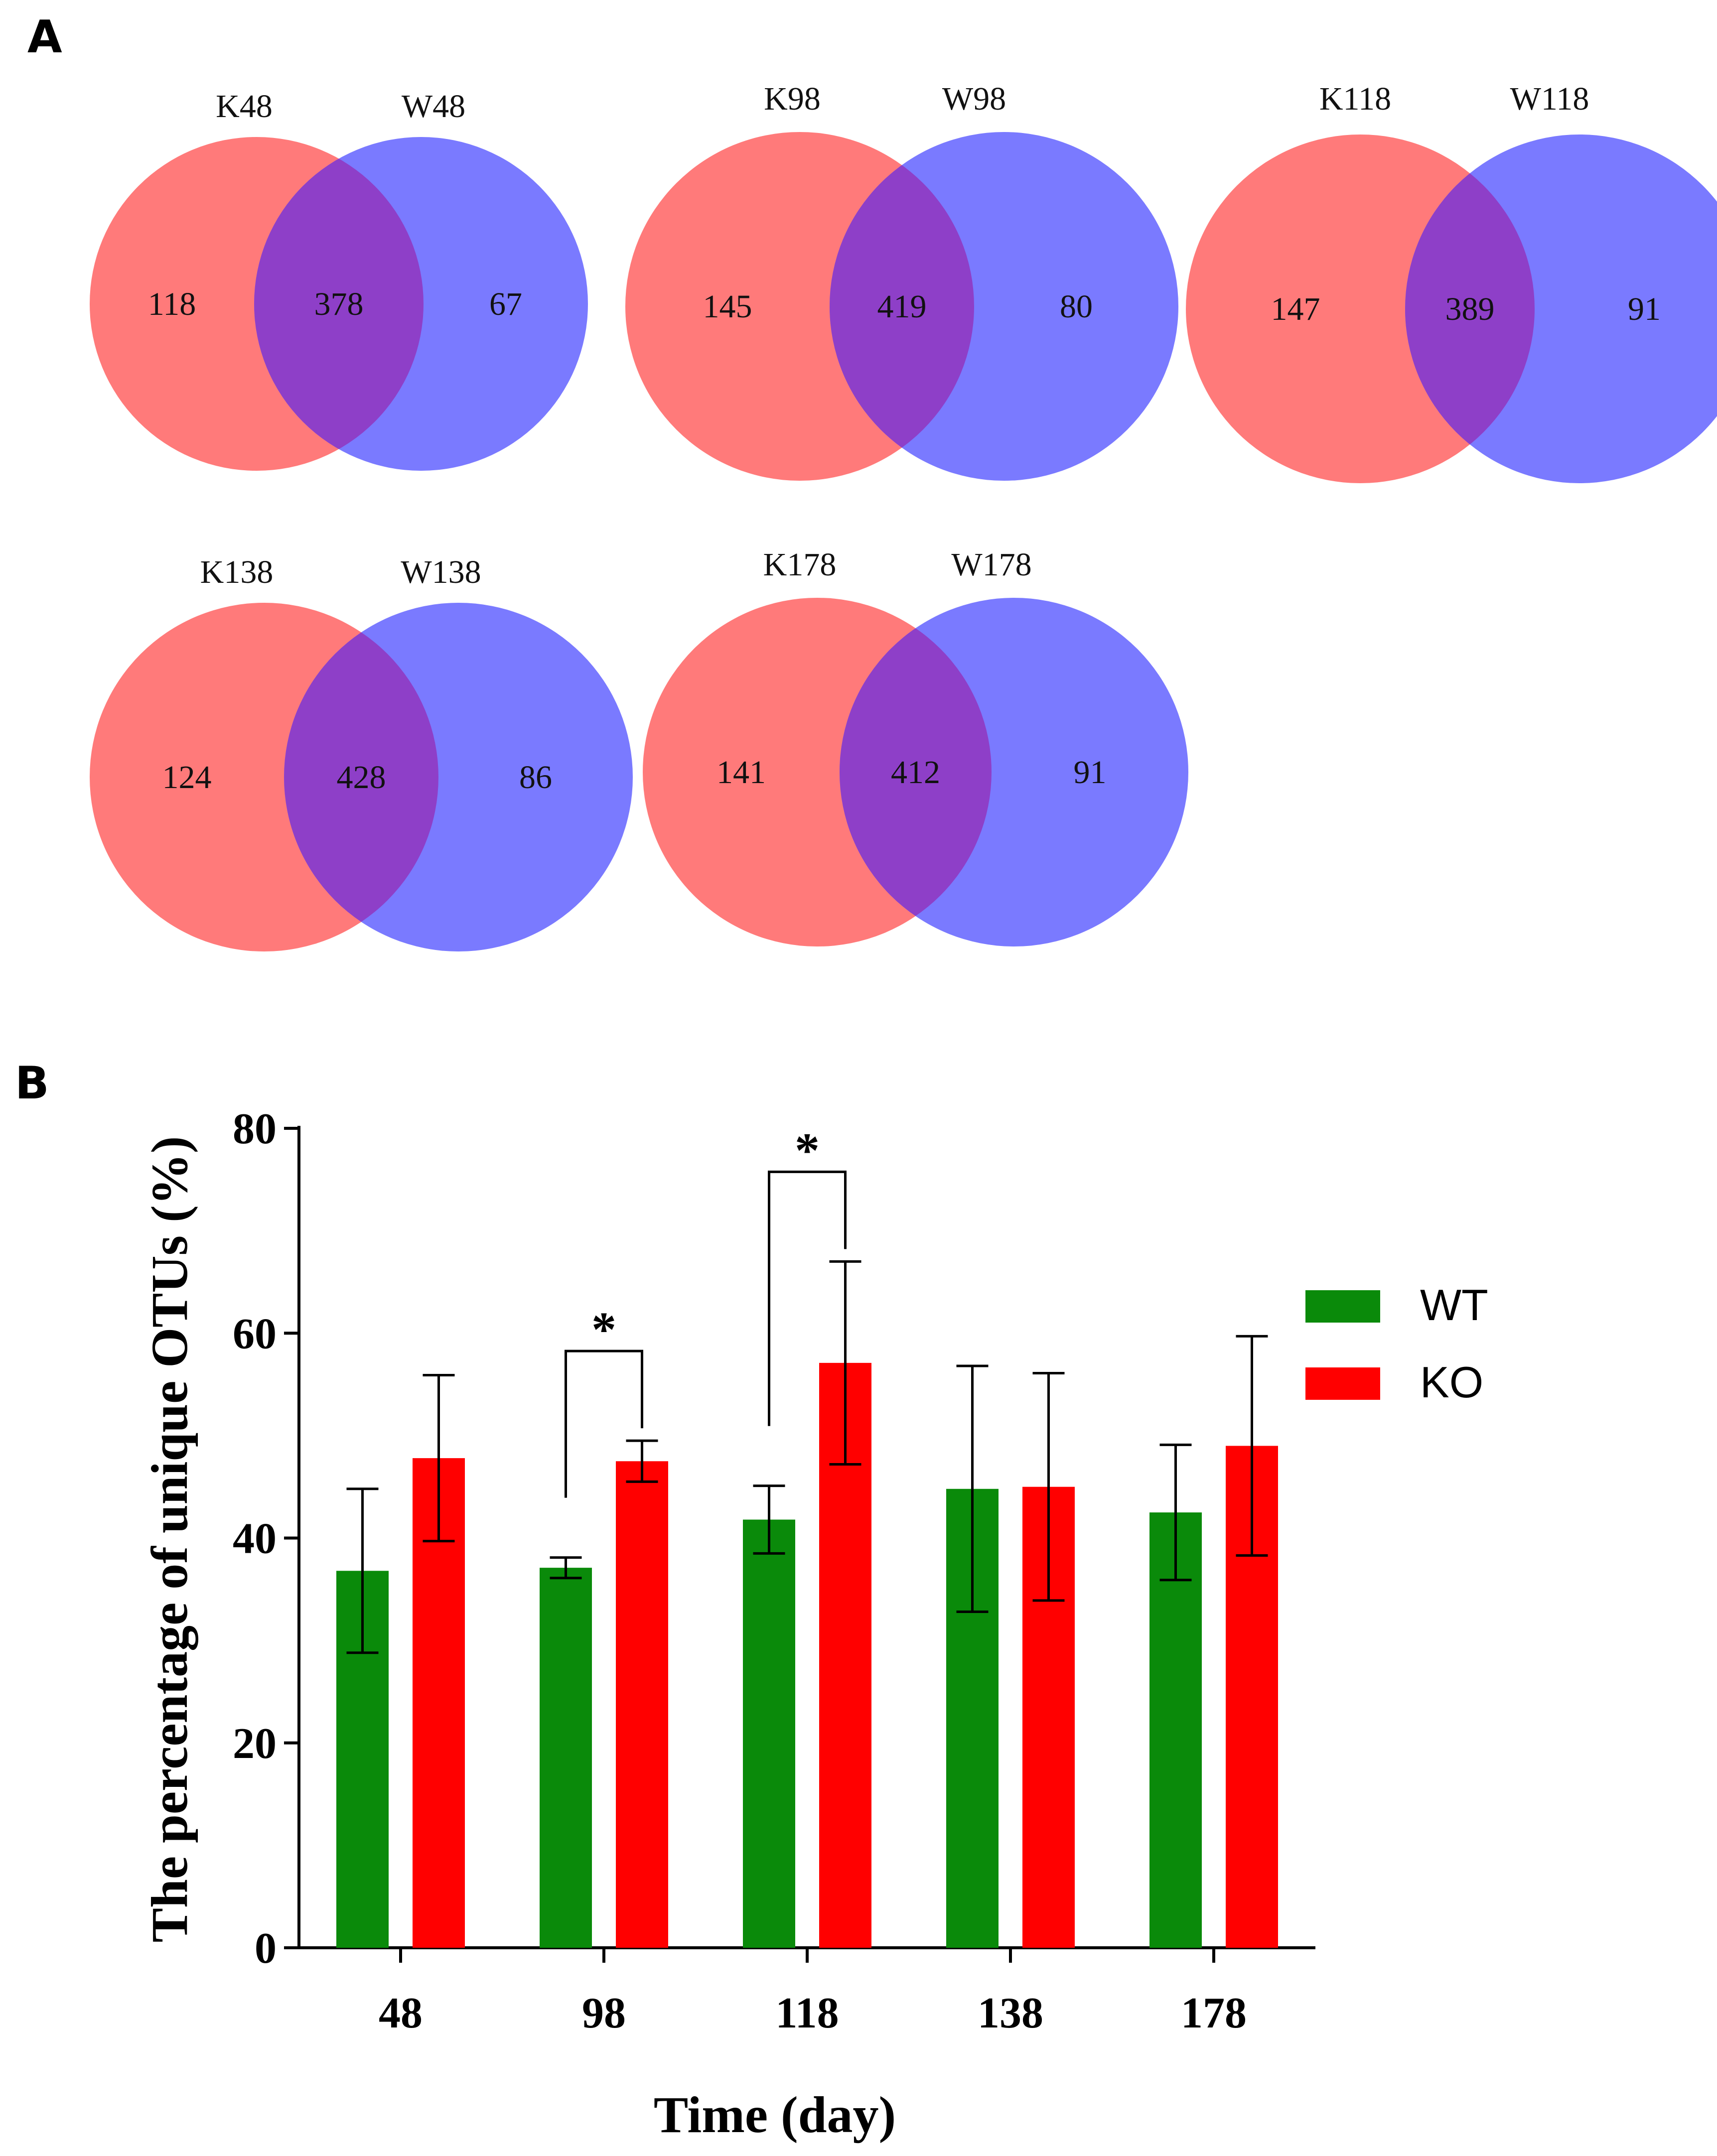 The image size is (1717, 2156). Describe the element at coordinates (974, 99) in the screenshot. I see `venn-right-label: W98` at that location.